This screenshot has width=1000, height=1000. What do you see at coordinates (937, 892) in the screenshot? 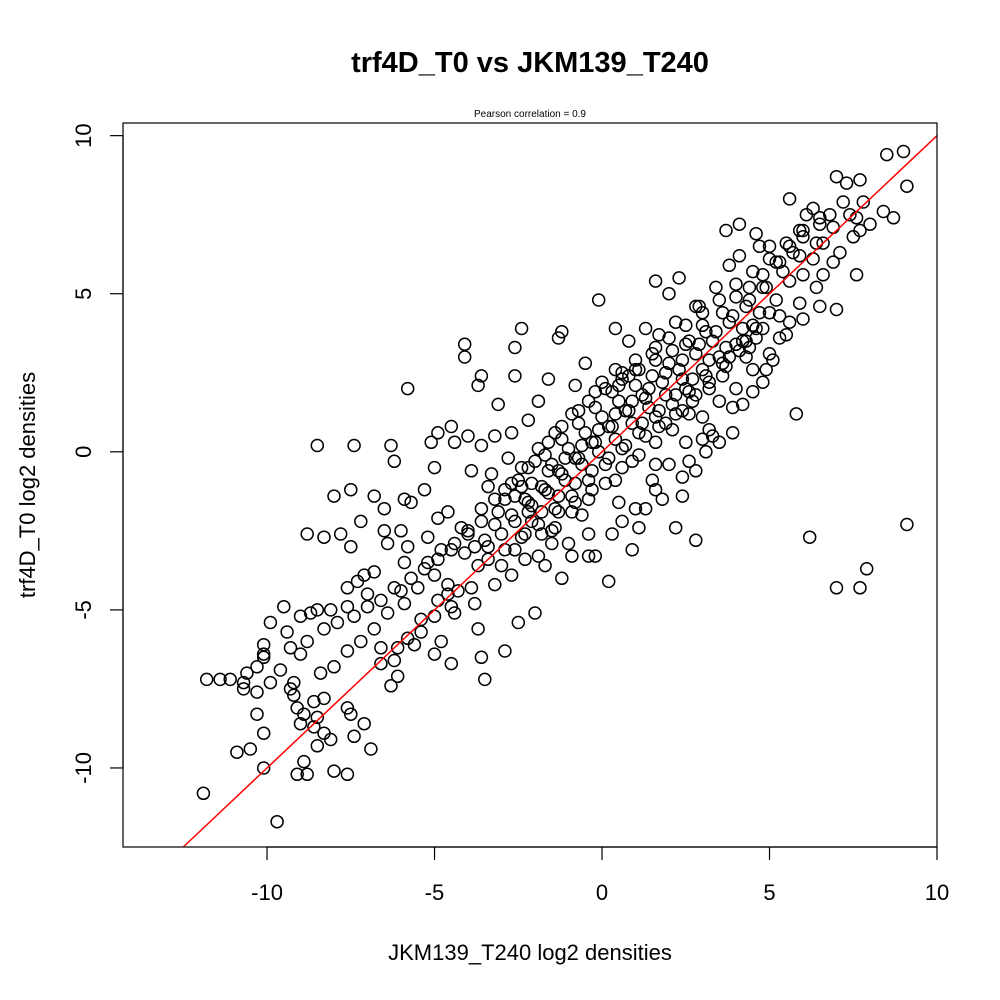
I see `x-tick-label: 10` at bounding box center [937, 892].